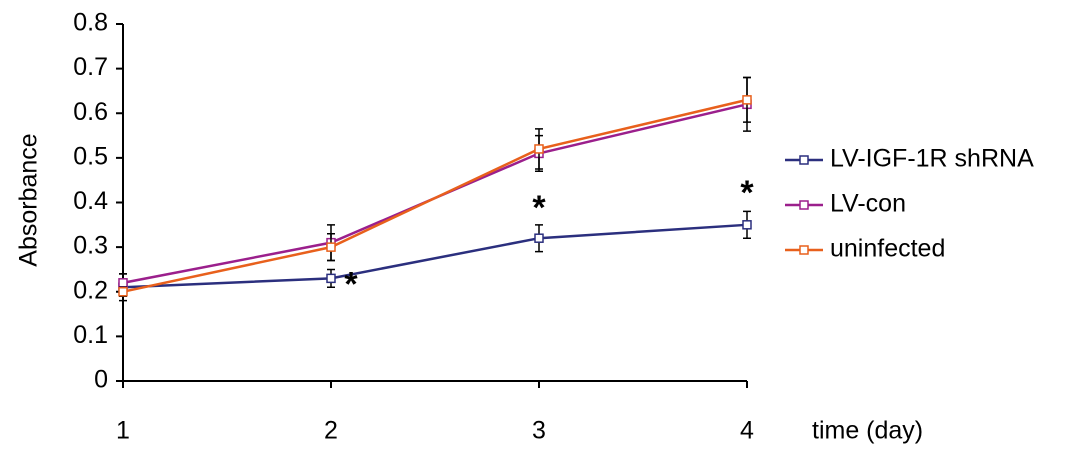 The image size is (1087, 456). What do you see at coordinates (887, 249) in the screenshot?
I see `legend-label: uninfected` at bounding box center [887, 249].